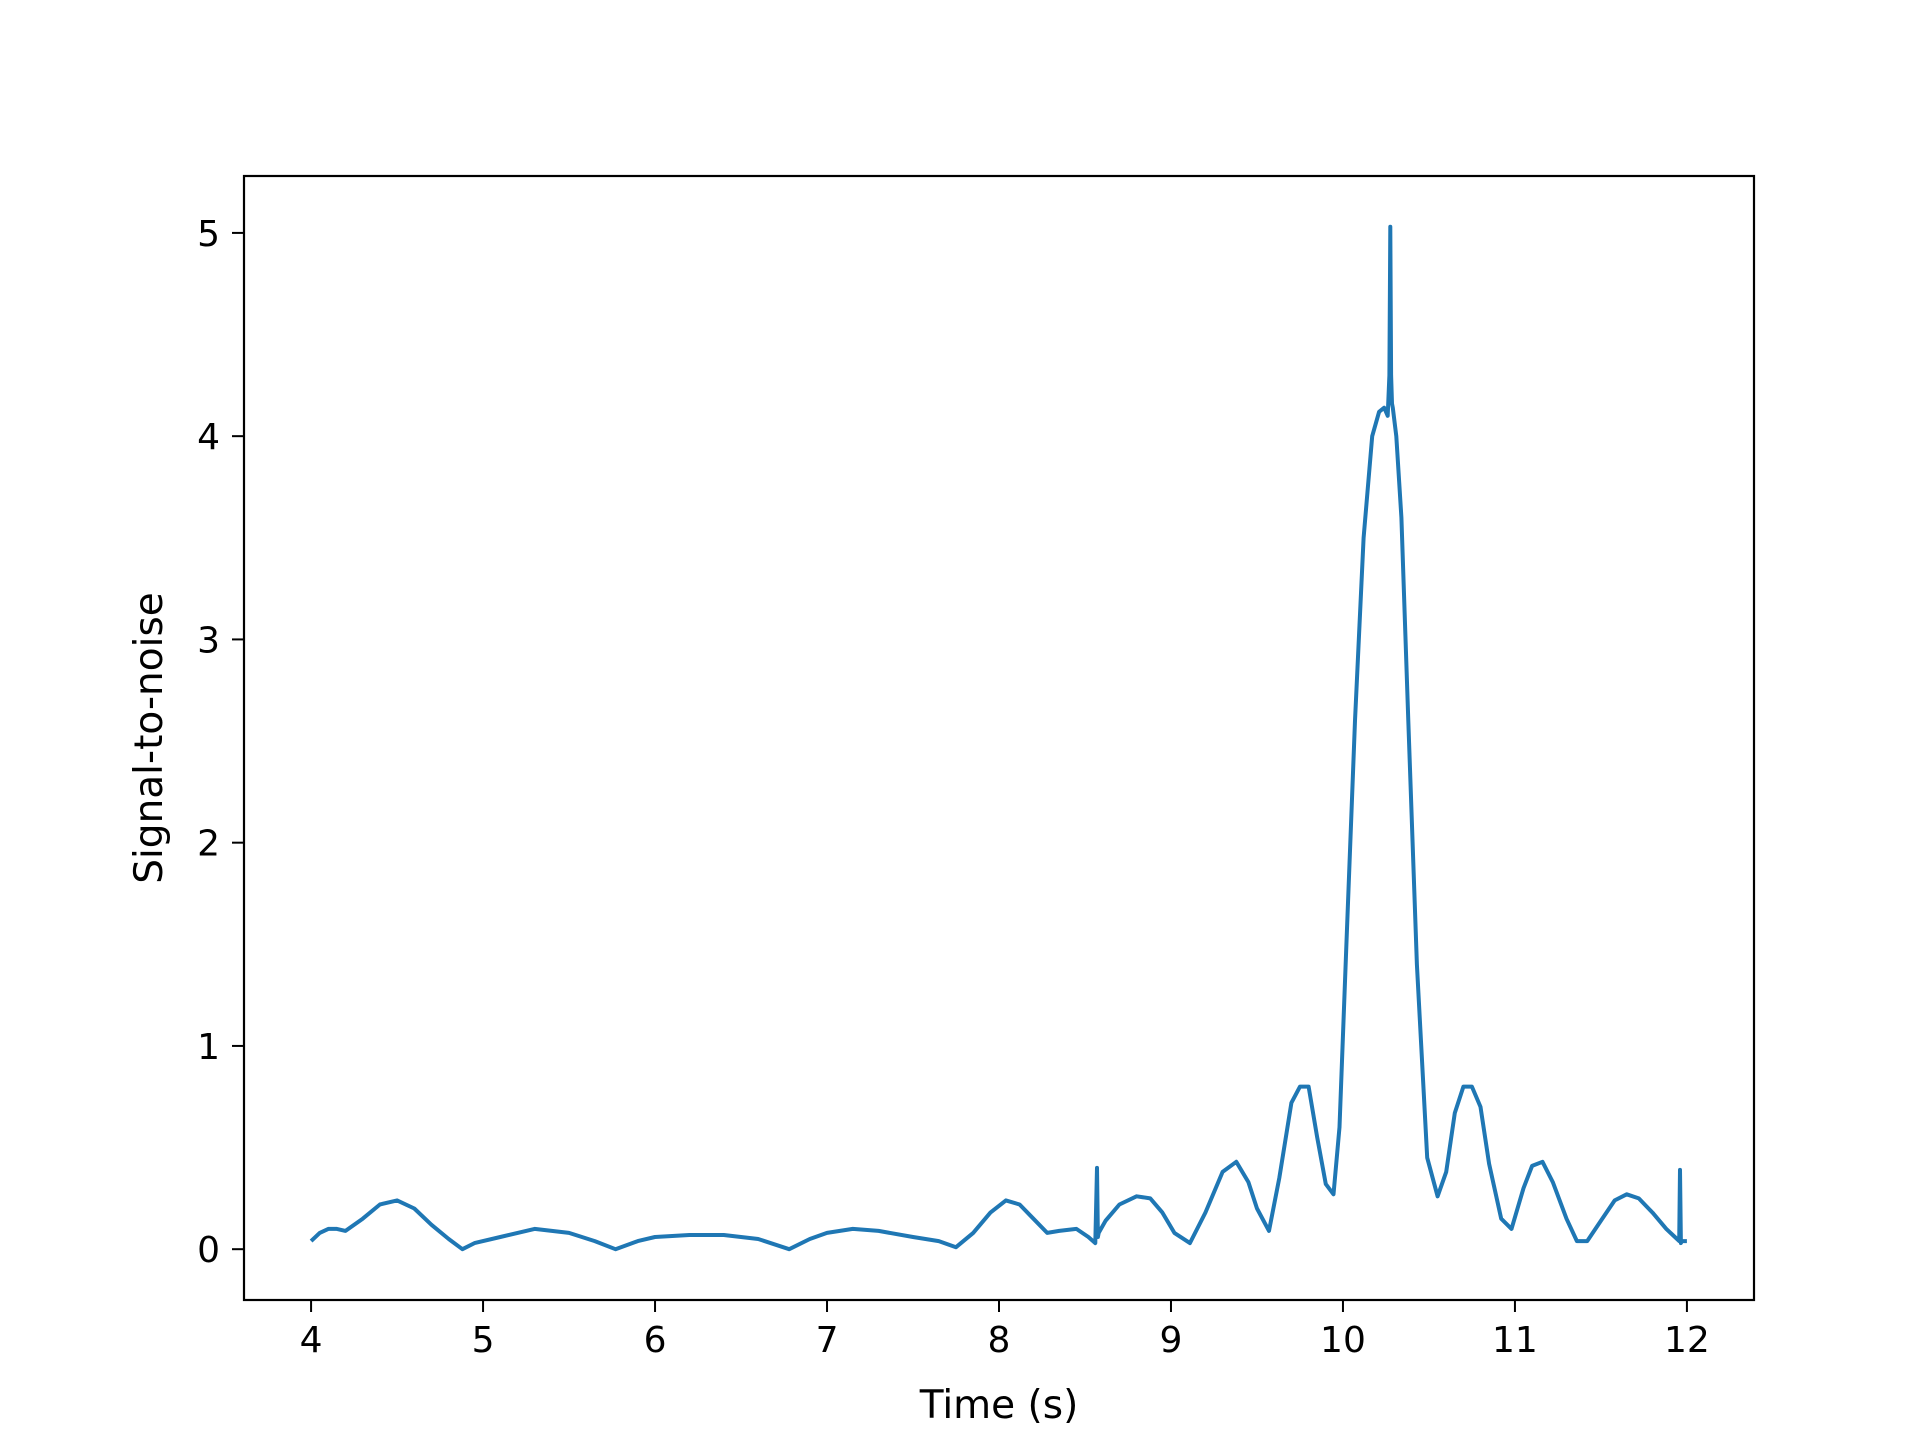 The image size is (1920, 1440). Describe the element at coordinates (999, 1340) in the screenshot. I see `x-tick-label: 8` at that location.